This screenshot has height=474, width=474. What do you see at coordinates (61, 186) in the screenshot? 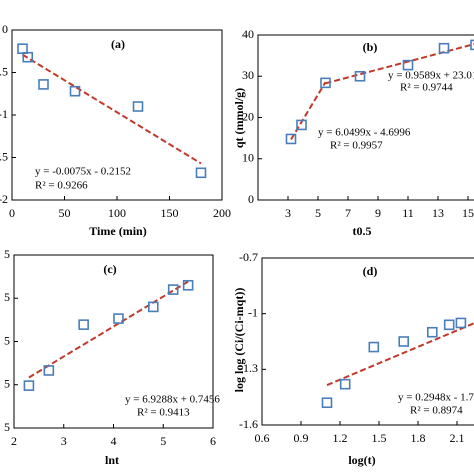
I see `annotation: R² = 0.9266` at bounding box center [61, 186].